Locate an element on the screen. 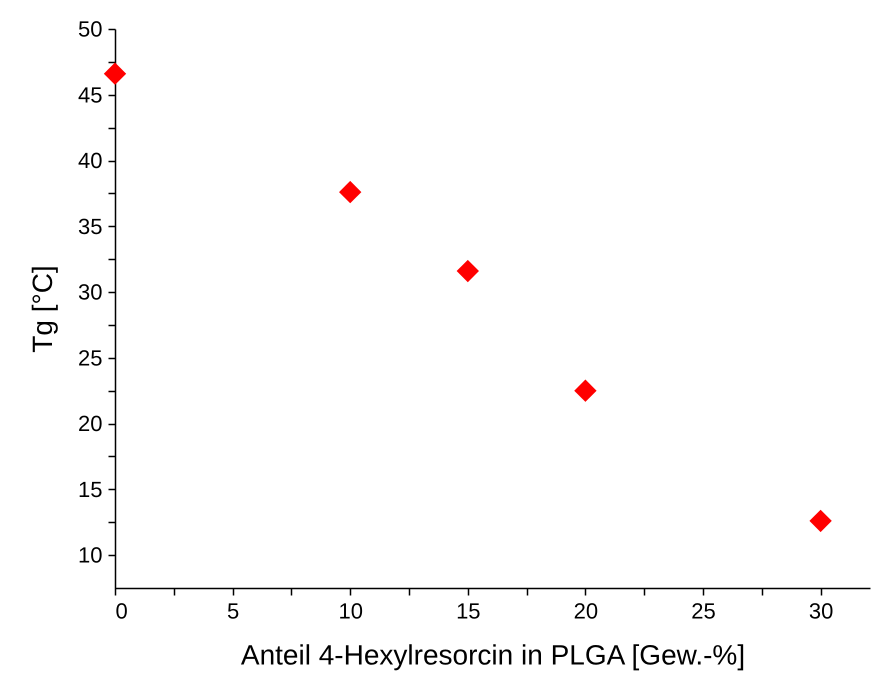 This screenshot has width=872, height=692. y-tick-label: 35 is located at coordinates (90, 226).